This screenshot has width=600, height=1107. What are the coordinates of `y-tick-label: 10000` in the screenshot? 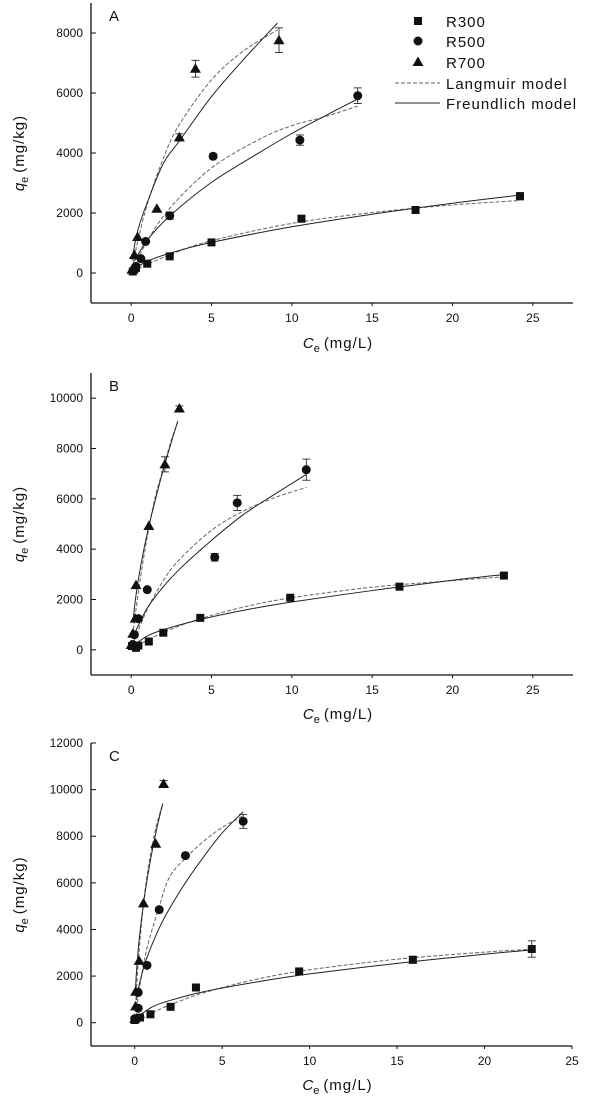 It's located at (67, 398).